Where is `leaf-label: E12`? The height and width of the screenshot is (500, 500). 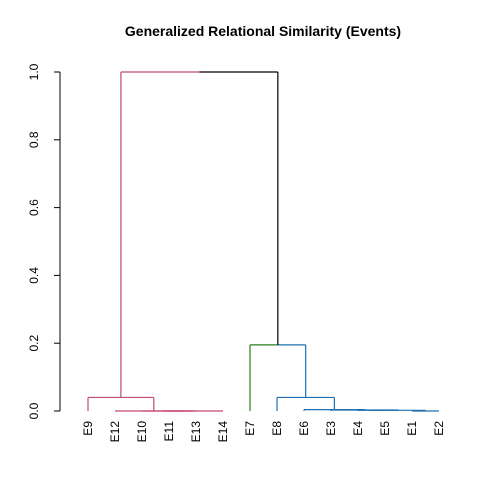 leaf-label: E12 is located at coordinates (115, 432).